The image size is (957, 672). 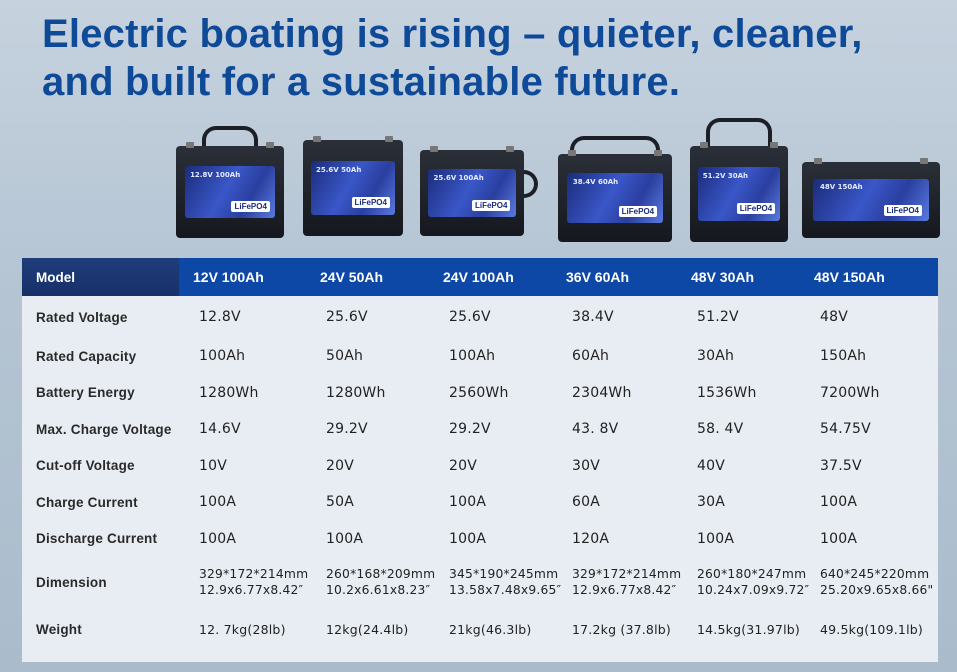 I want to click on table-cell: 37.5V, so click(x=841, y=465).